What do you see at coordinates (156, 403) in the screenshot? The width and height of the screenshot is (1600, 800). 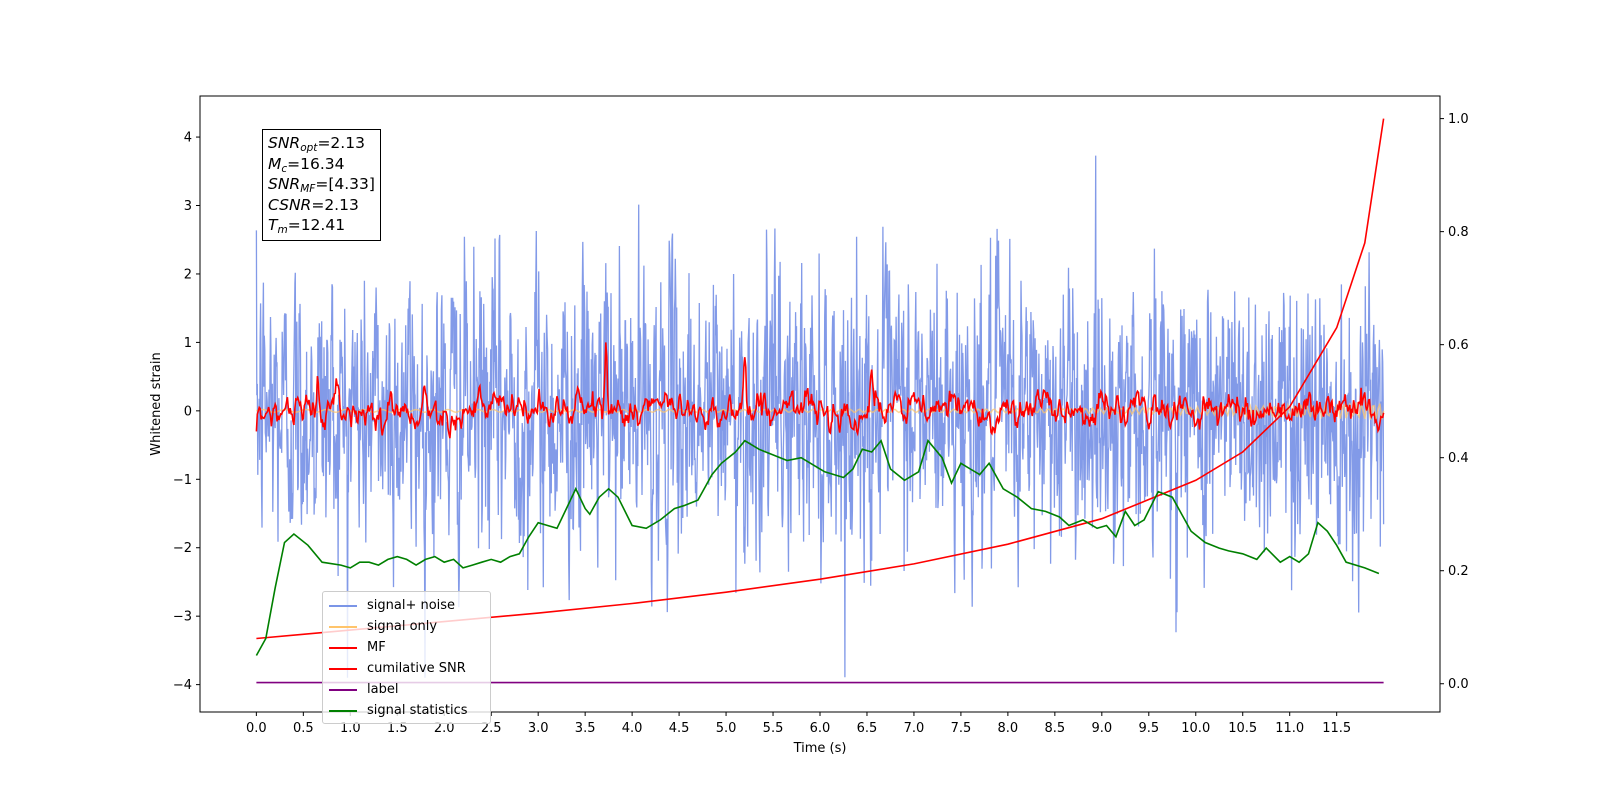 I see `y-axis-label: Whitened strain` at bounding box center [156, 403].